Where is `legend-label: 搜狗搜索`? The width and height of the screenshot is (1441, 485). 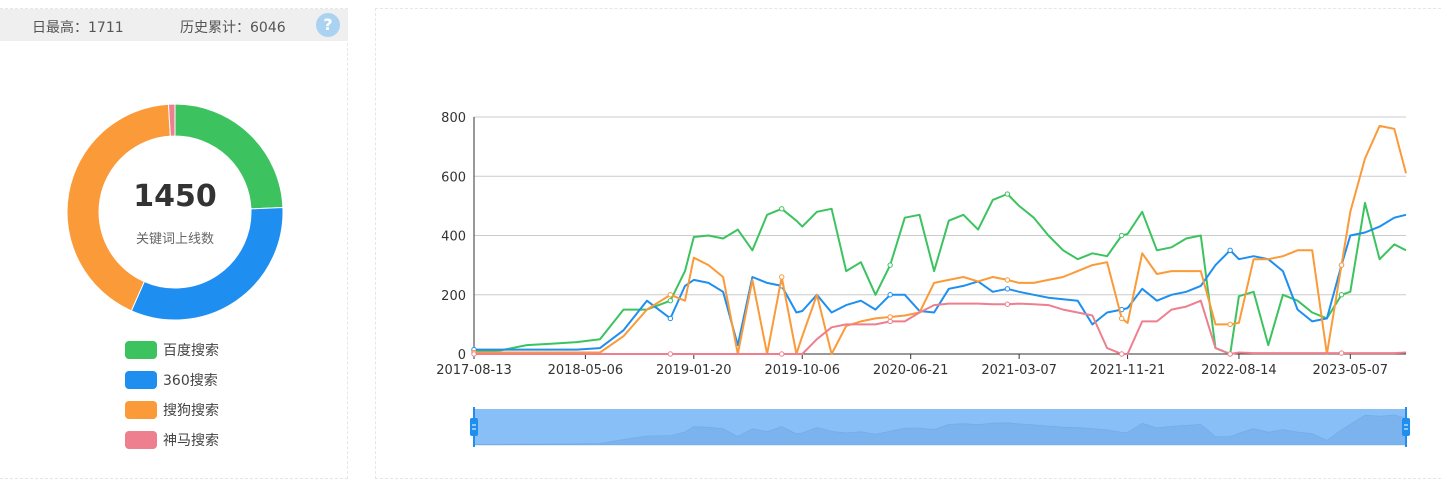
legend-label: 搜狗搜索 is located at coordinates (191, 411).